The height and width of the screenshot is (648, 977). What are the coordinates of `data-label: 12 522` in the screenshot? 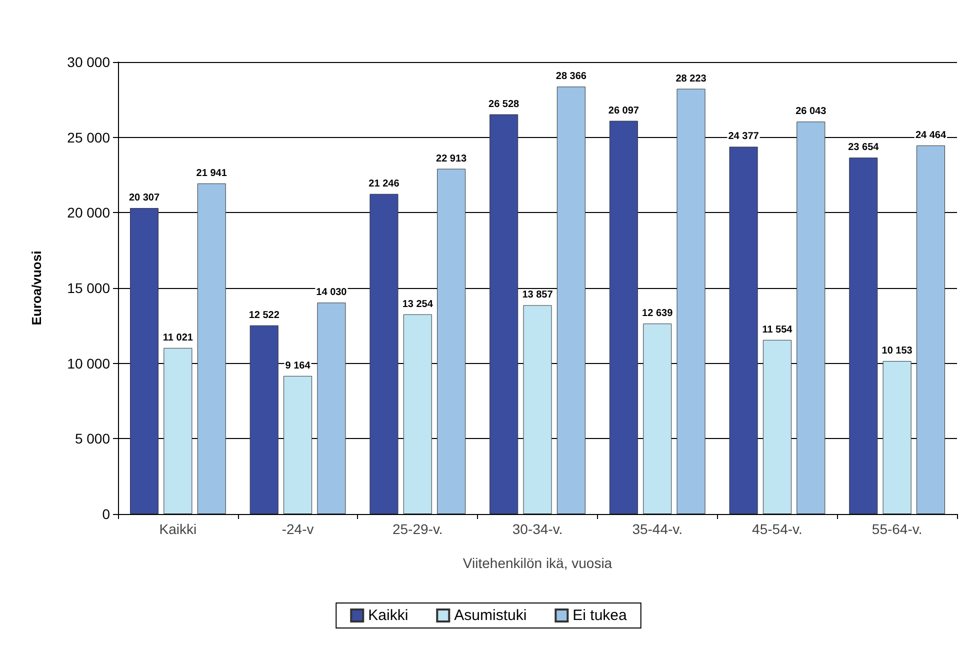 It's located at (264, 315).